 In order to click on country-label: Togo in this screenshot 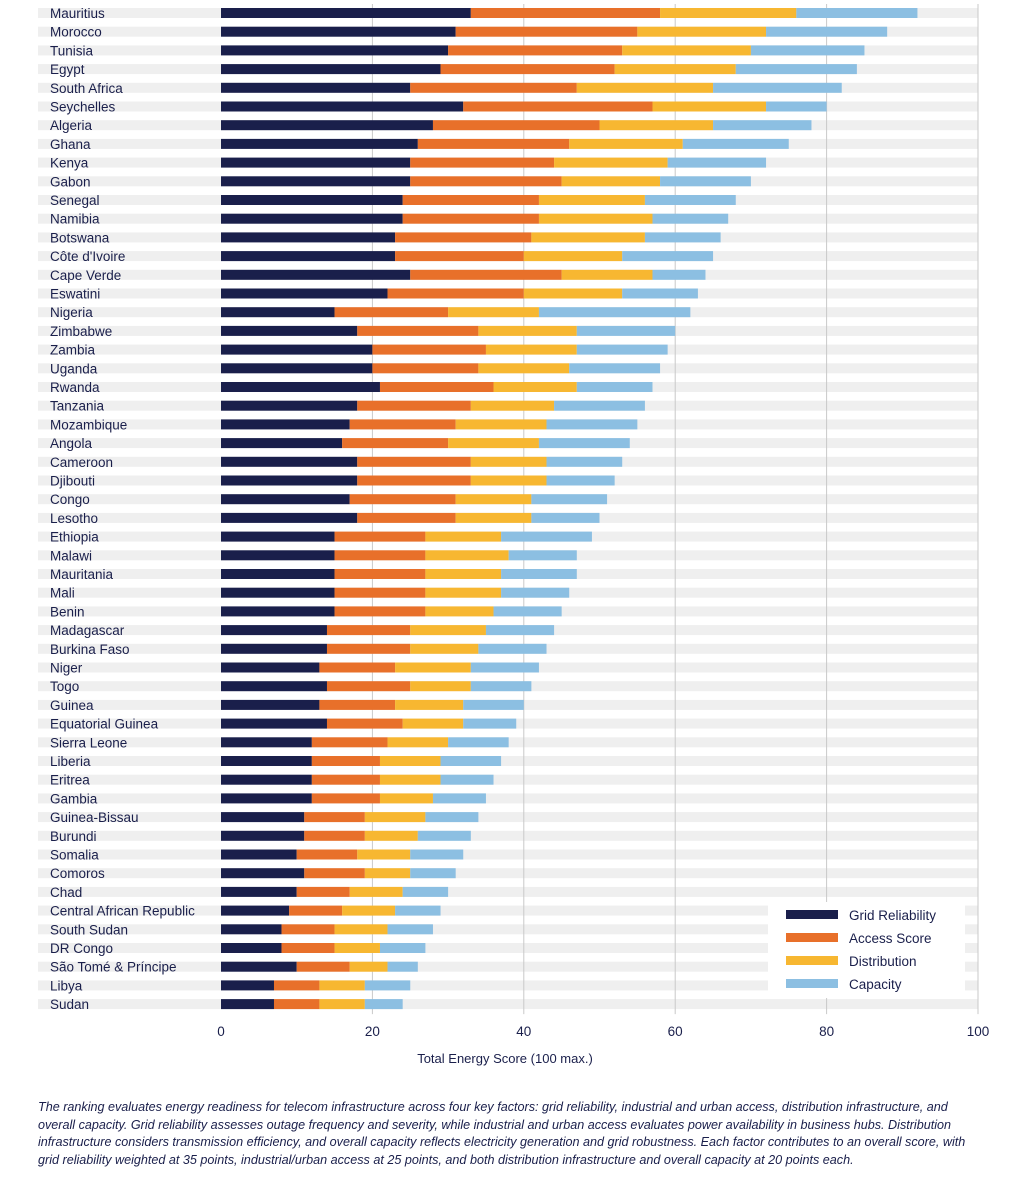, I will do `click(64, 686)`.